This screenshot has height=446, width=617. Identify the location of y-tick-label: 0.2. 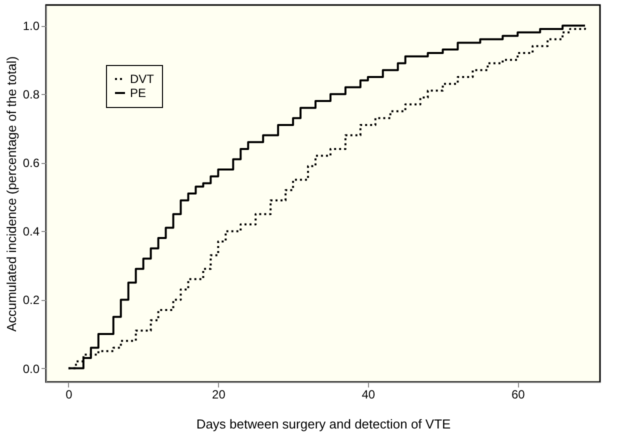
(31, 300).